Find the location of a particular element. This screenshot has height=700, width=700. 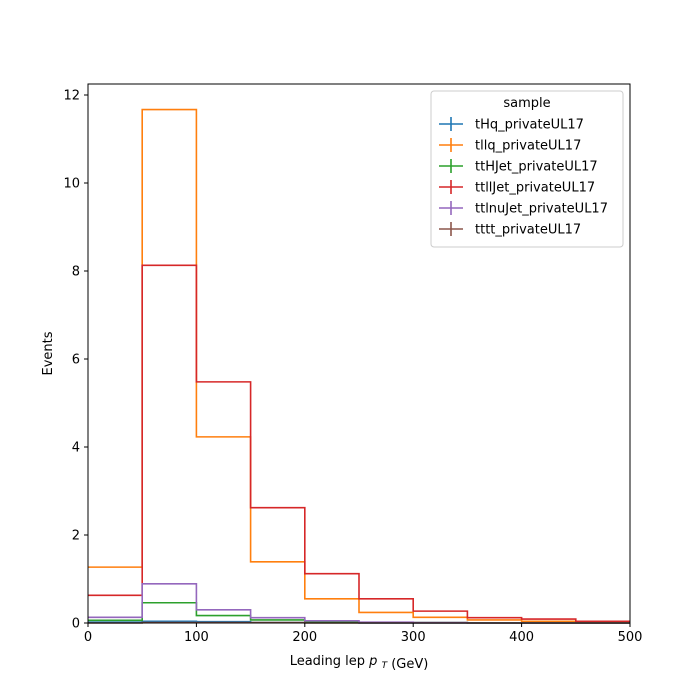

y-tick-label: 10 is located at coordinates (71, 184).